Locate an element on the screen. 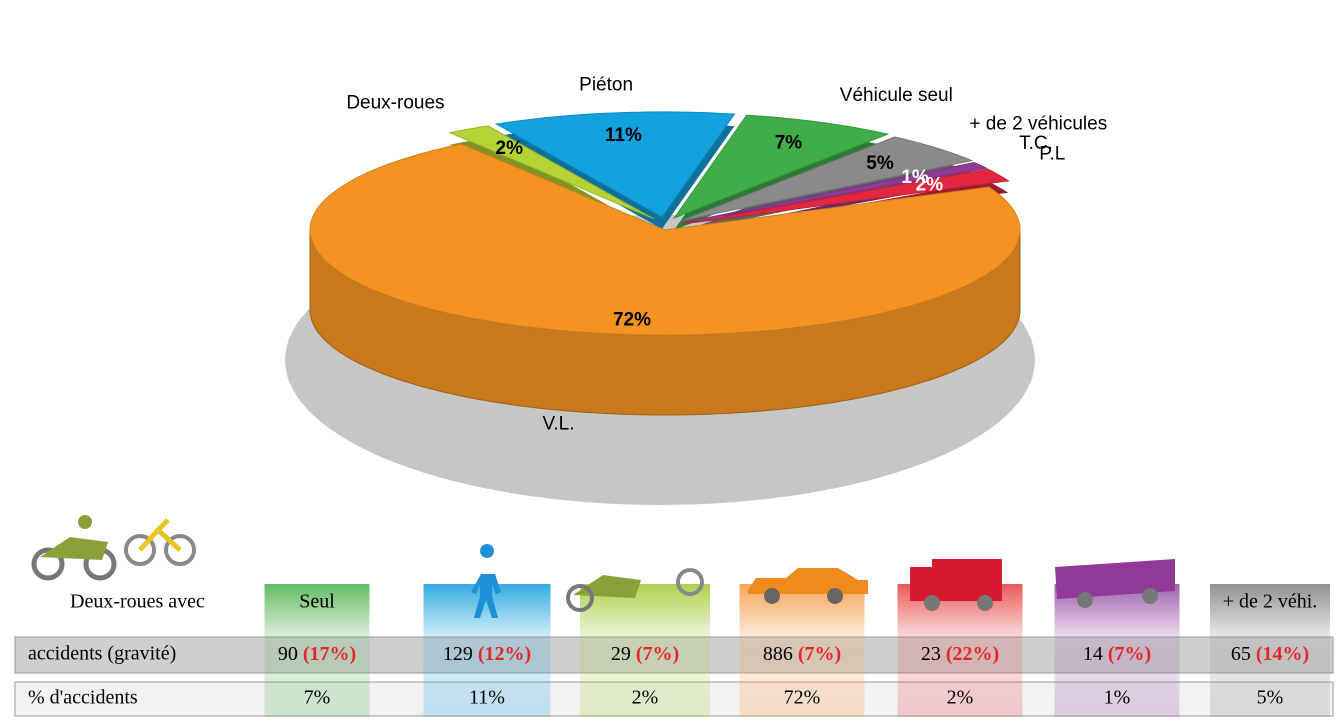 The width and height of the screenshot is (1338, 721). cell: 65 (14%) is located at coordinates (1270, 654).